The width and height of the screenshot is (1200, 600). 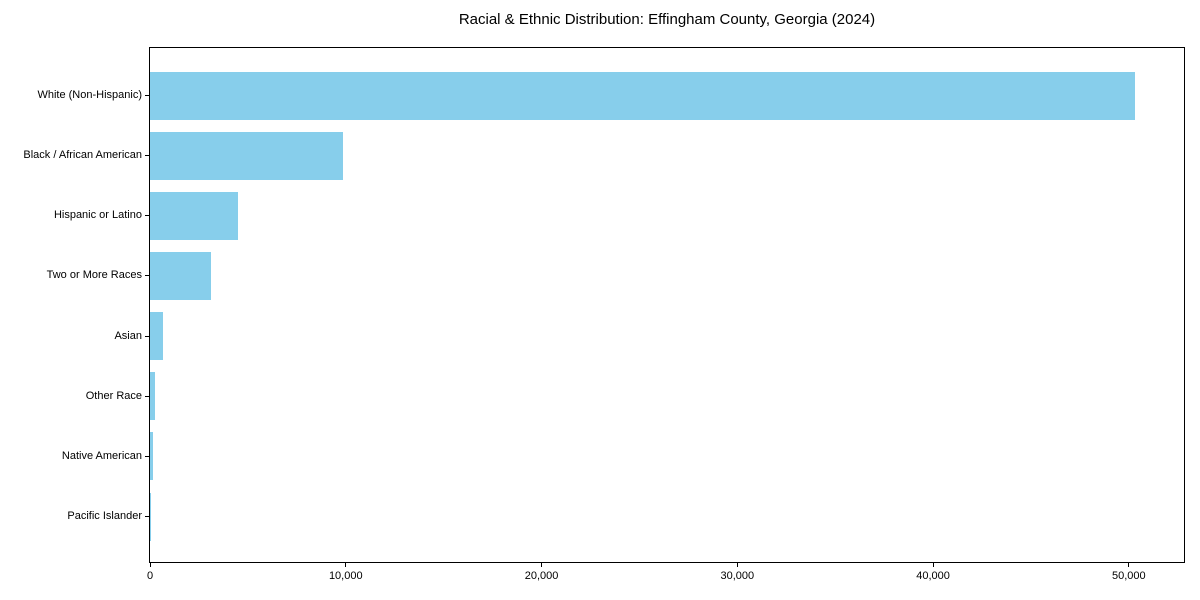 What do you see at coordinates (89, 95) in the screenshot?
I see `y-tick-label: White (Non-Hispanic)` at bounding box center [89, 95].